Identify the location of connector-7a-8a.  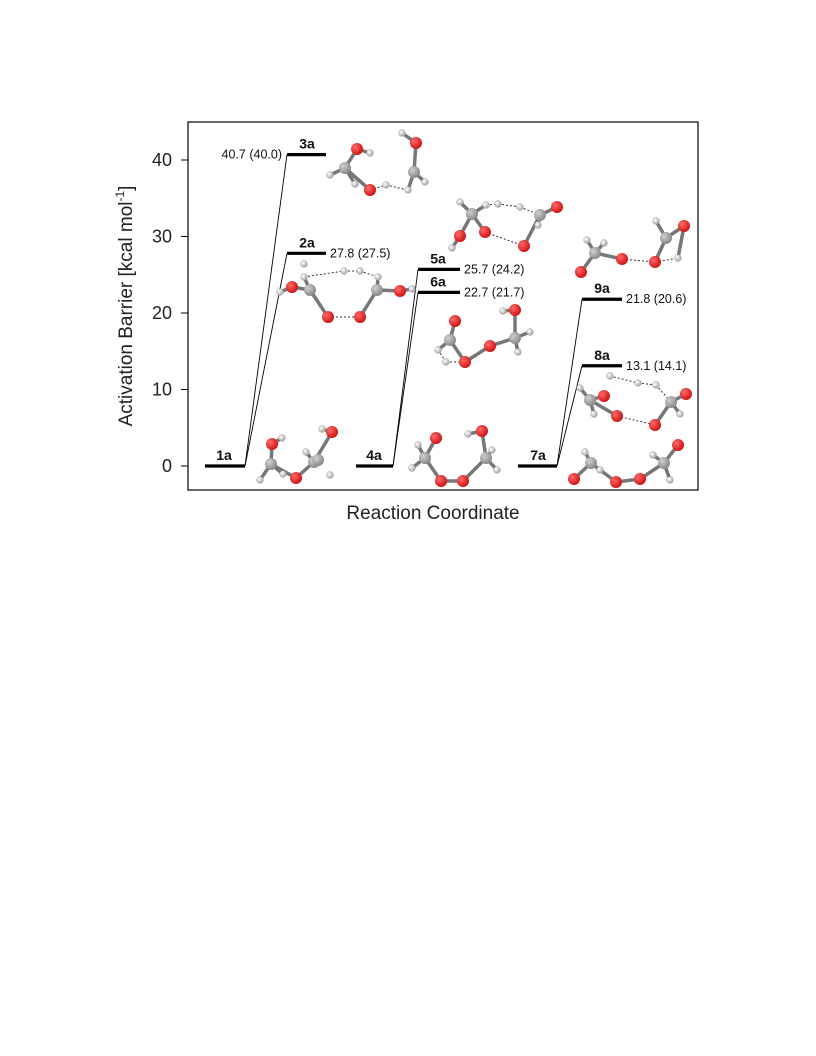
(569, 416).